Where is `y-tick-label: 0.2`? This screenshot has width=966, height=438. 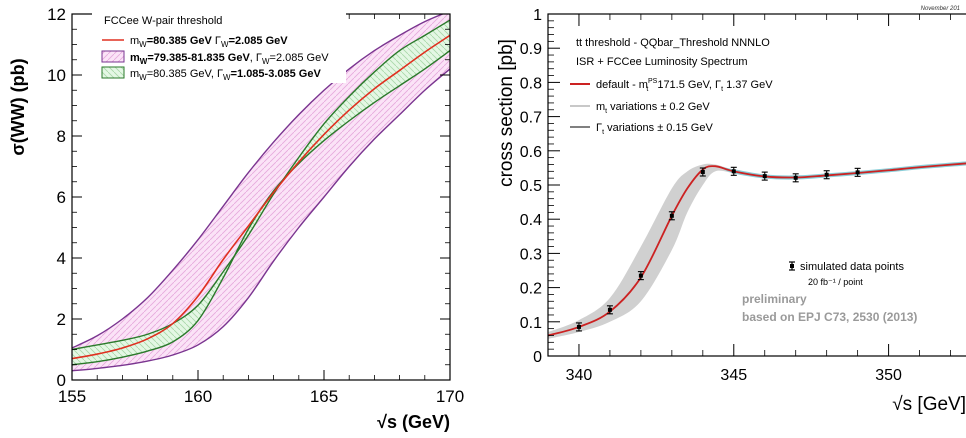
y-tick-label: 0.2 is located at coordinates (531, 289).